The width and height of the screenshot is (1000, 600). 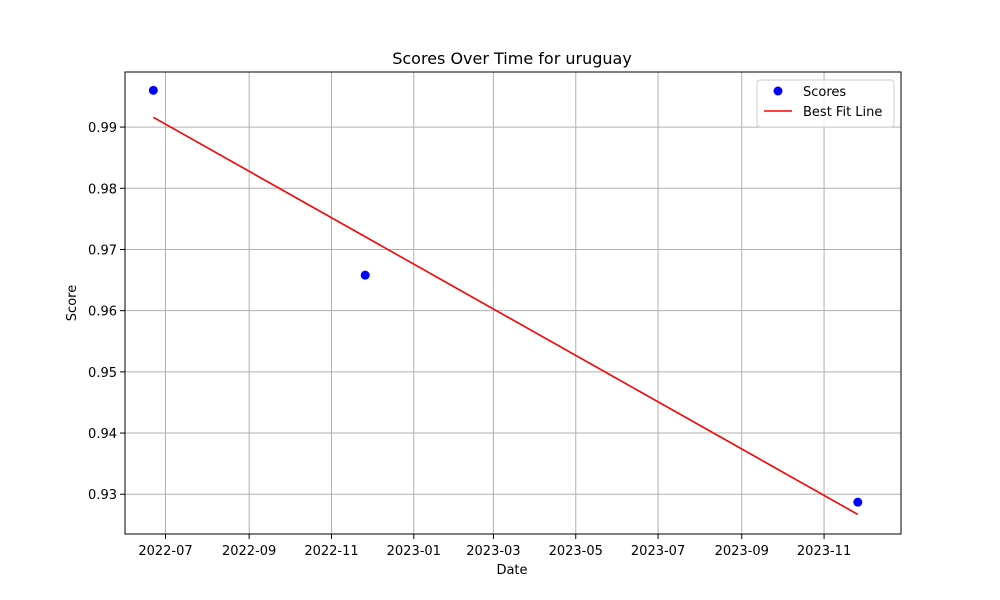 What do you see at coordinates (778, 91) in the screenshot?
I see `legend-scores-marker` at bounding box center [778, 91].